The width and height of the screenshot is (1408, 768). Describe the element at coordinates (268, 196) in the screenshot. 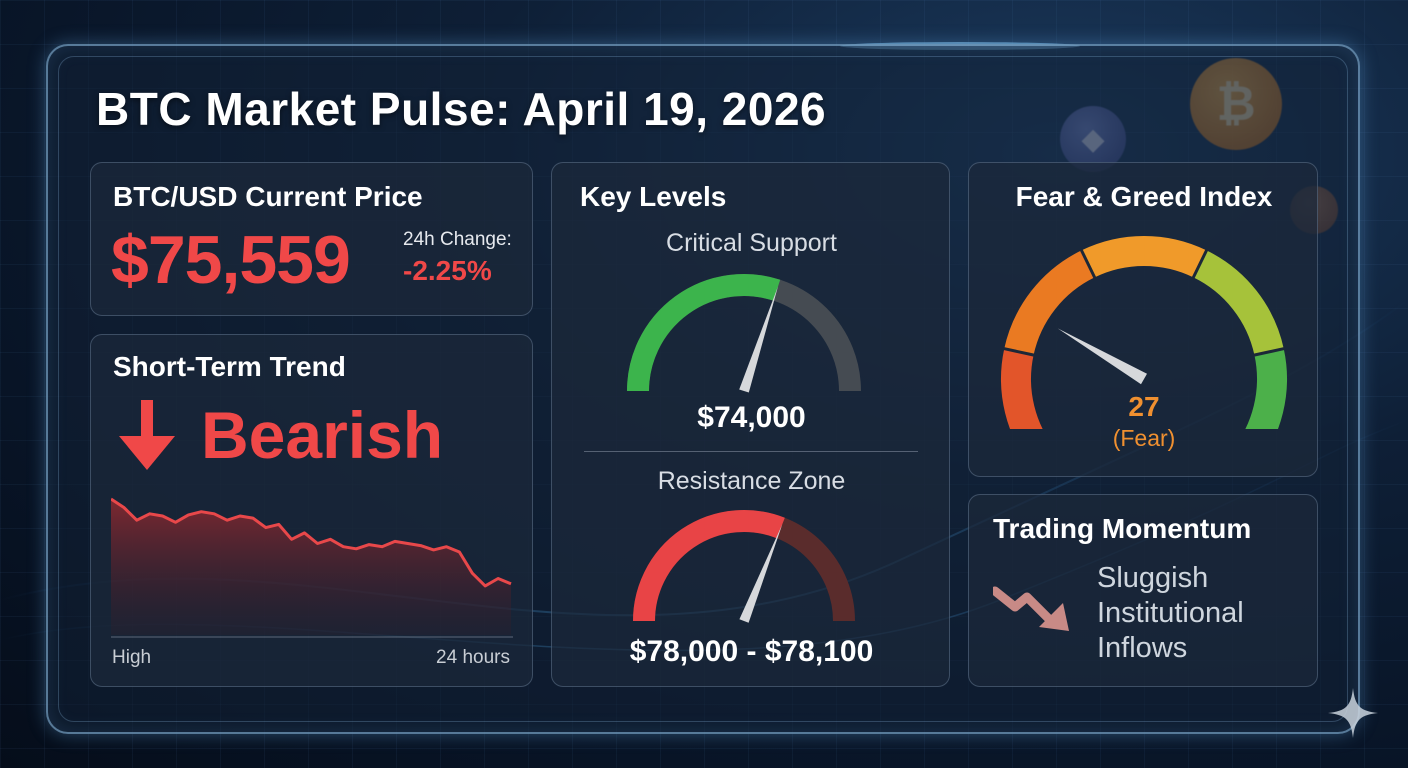

I see `price-card-title: BTC/USD Current Price` at that location.